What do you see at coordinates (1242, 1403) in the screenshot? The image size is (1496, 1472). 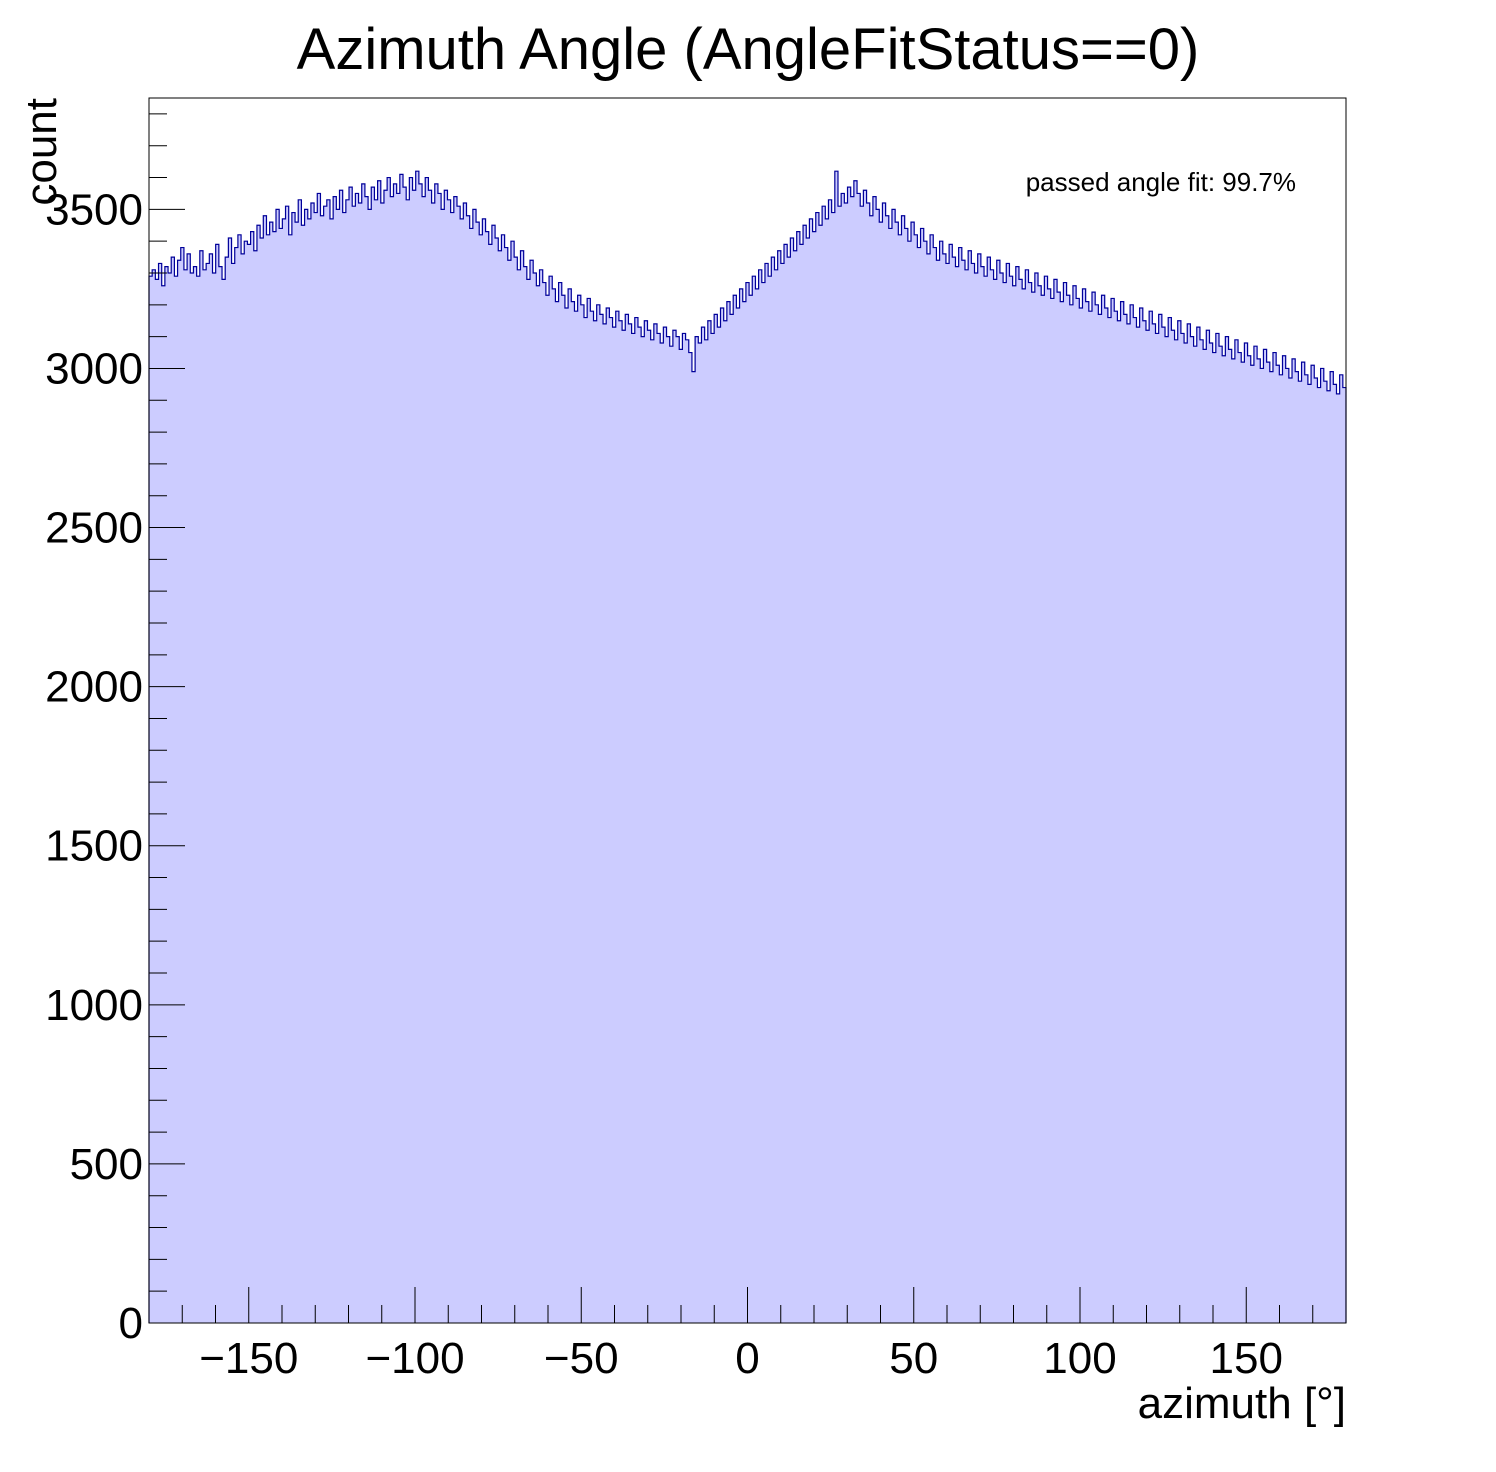 I see `x-axis-label: azimuth [°]` at bounding box center [1242, 1403].